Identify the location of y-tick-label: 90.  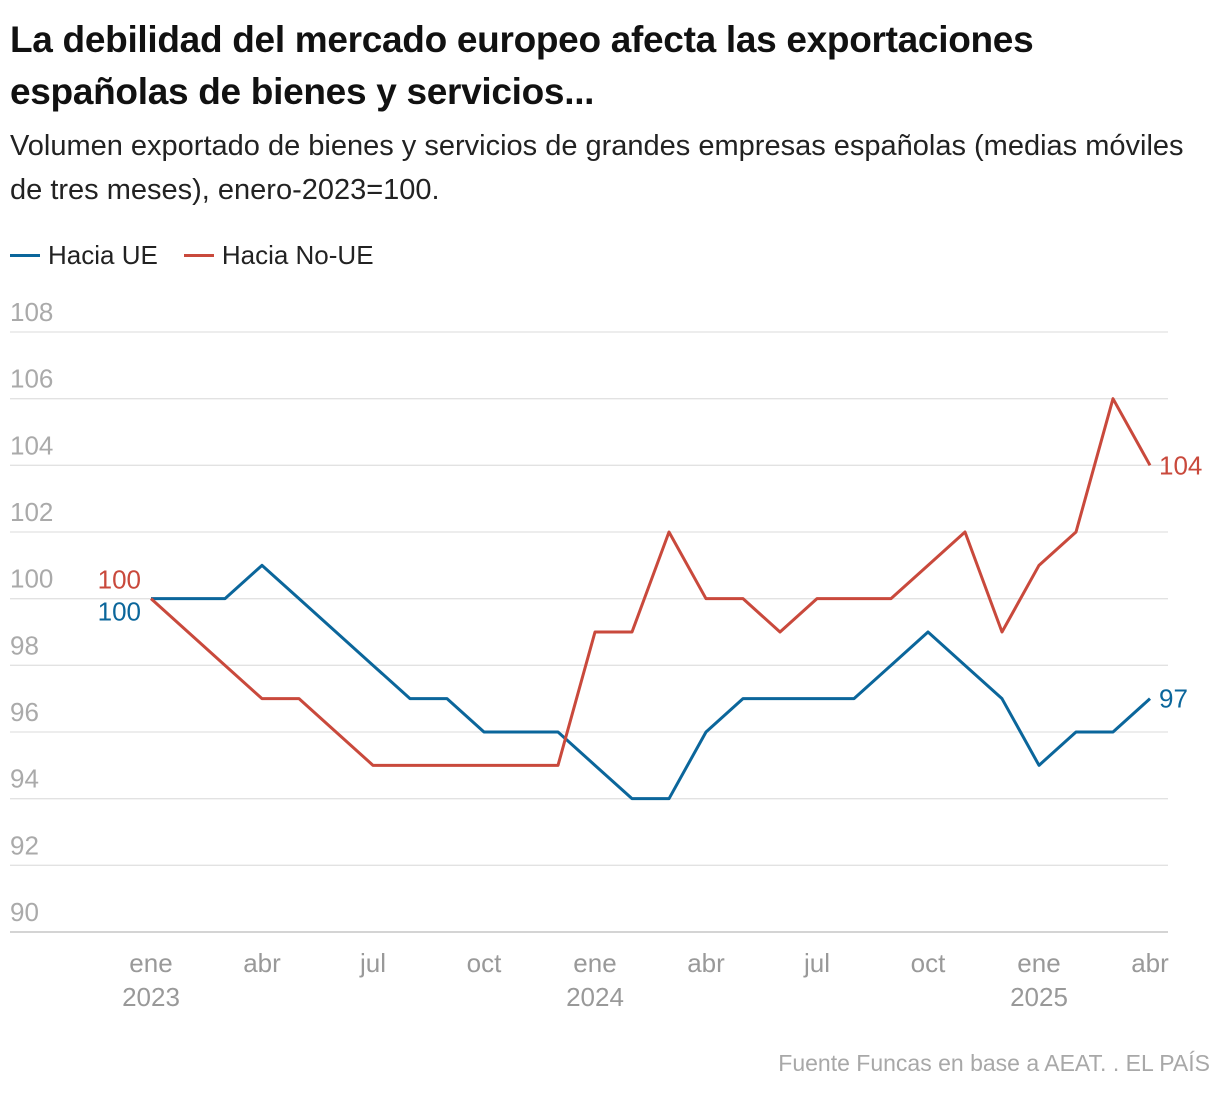
(24, 912).